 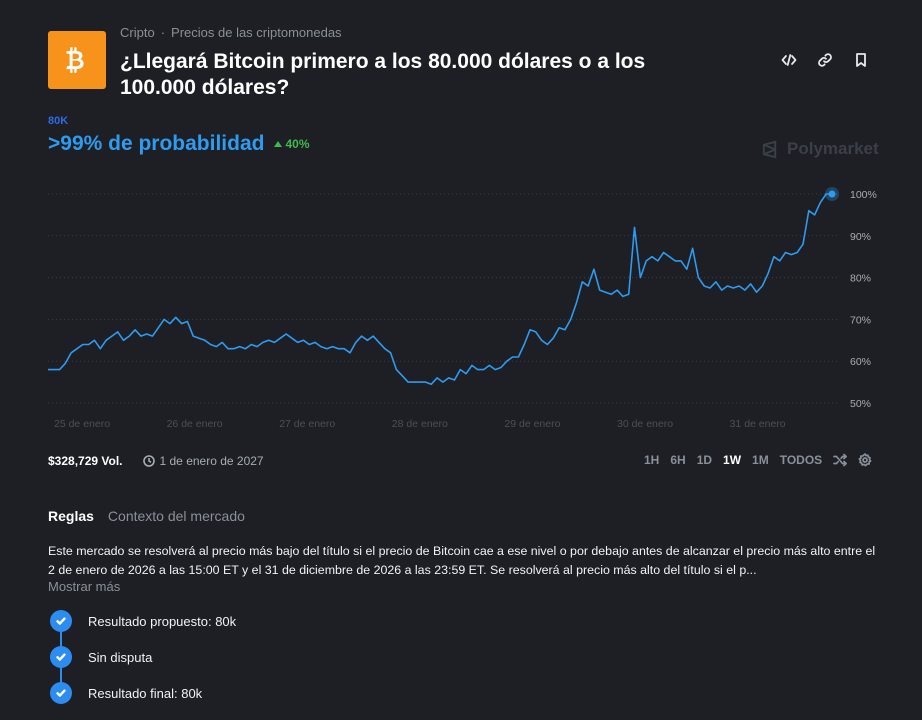 What do you see at coordinates (532, 424) in the screenshot?
I see `x-tick-label: 29 de enero` at bounding box center [532, 424].